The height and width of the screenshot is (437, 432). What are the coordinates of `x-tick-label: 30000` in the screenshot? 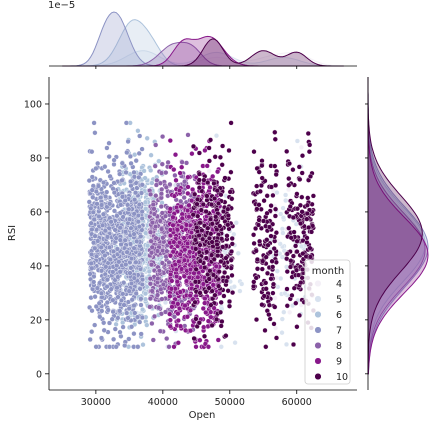 It's located at (96, 402).